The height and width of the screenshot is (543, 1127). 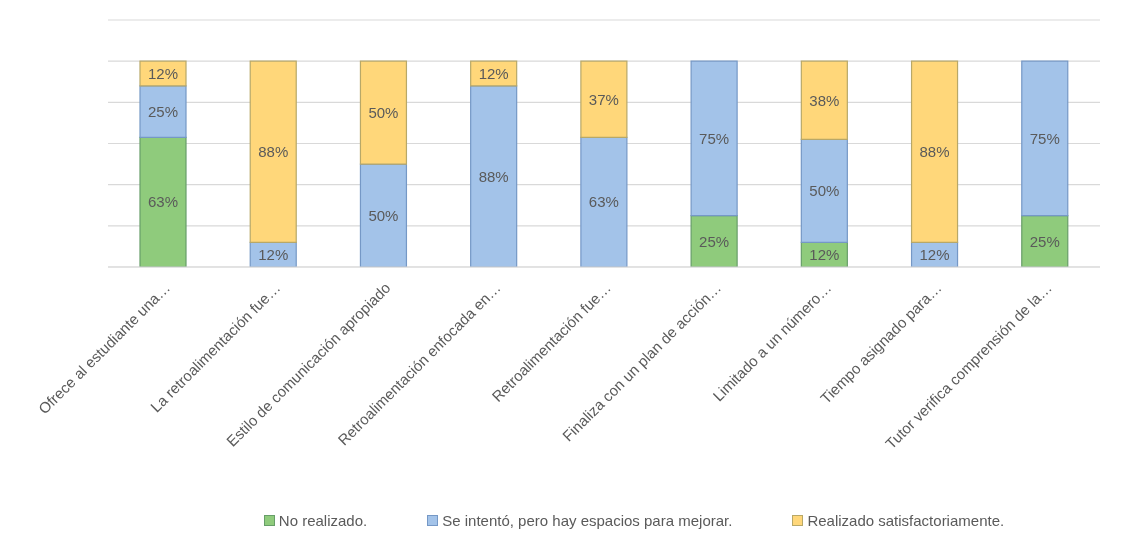 What do you see at coordinates (587, 520) in the screenshot?
I see `legend-label: Se intentó, pero hay espacios para mejorar.` at bounding box center [587, 520].